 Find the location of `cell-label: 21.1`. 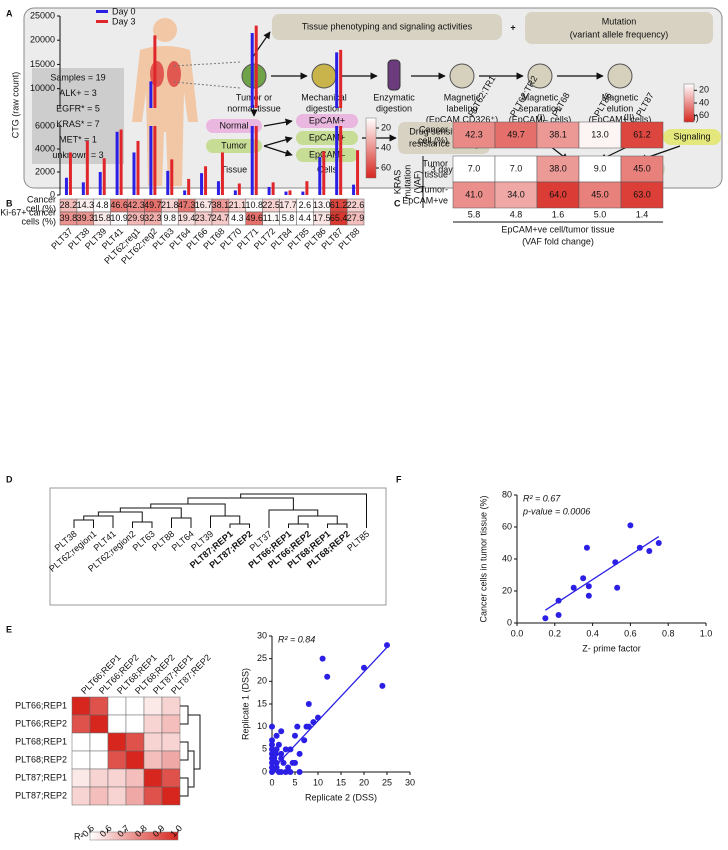

cell-label: 21.1 is located at coordinates (238, 205).